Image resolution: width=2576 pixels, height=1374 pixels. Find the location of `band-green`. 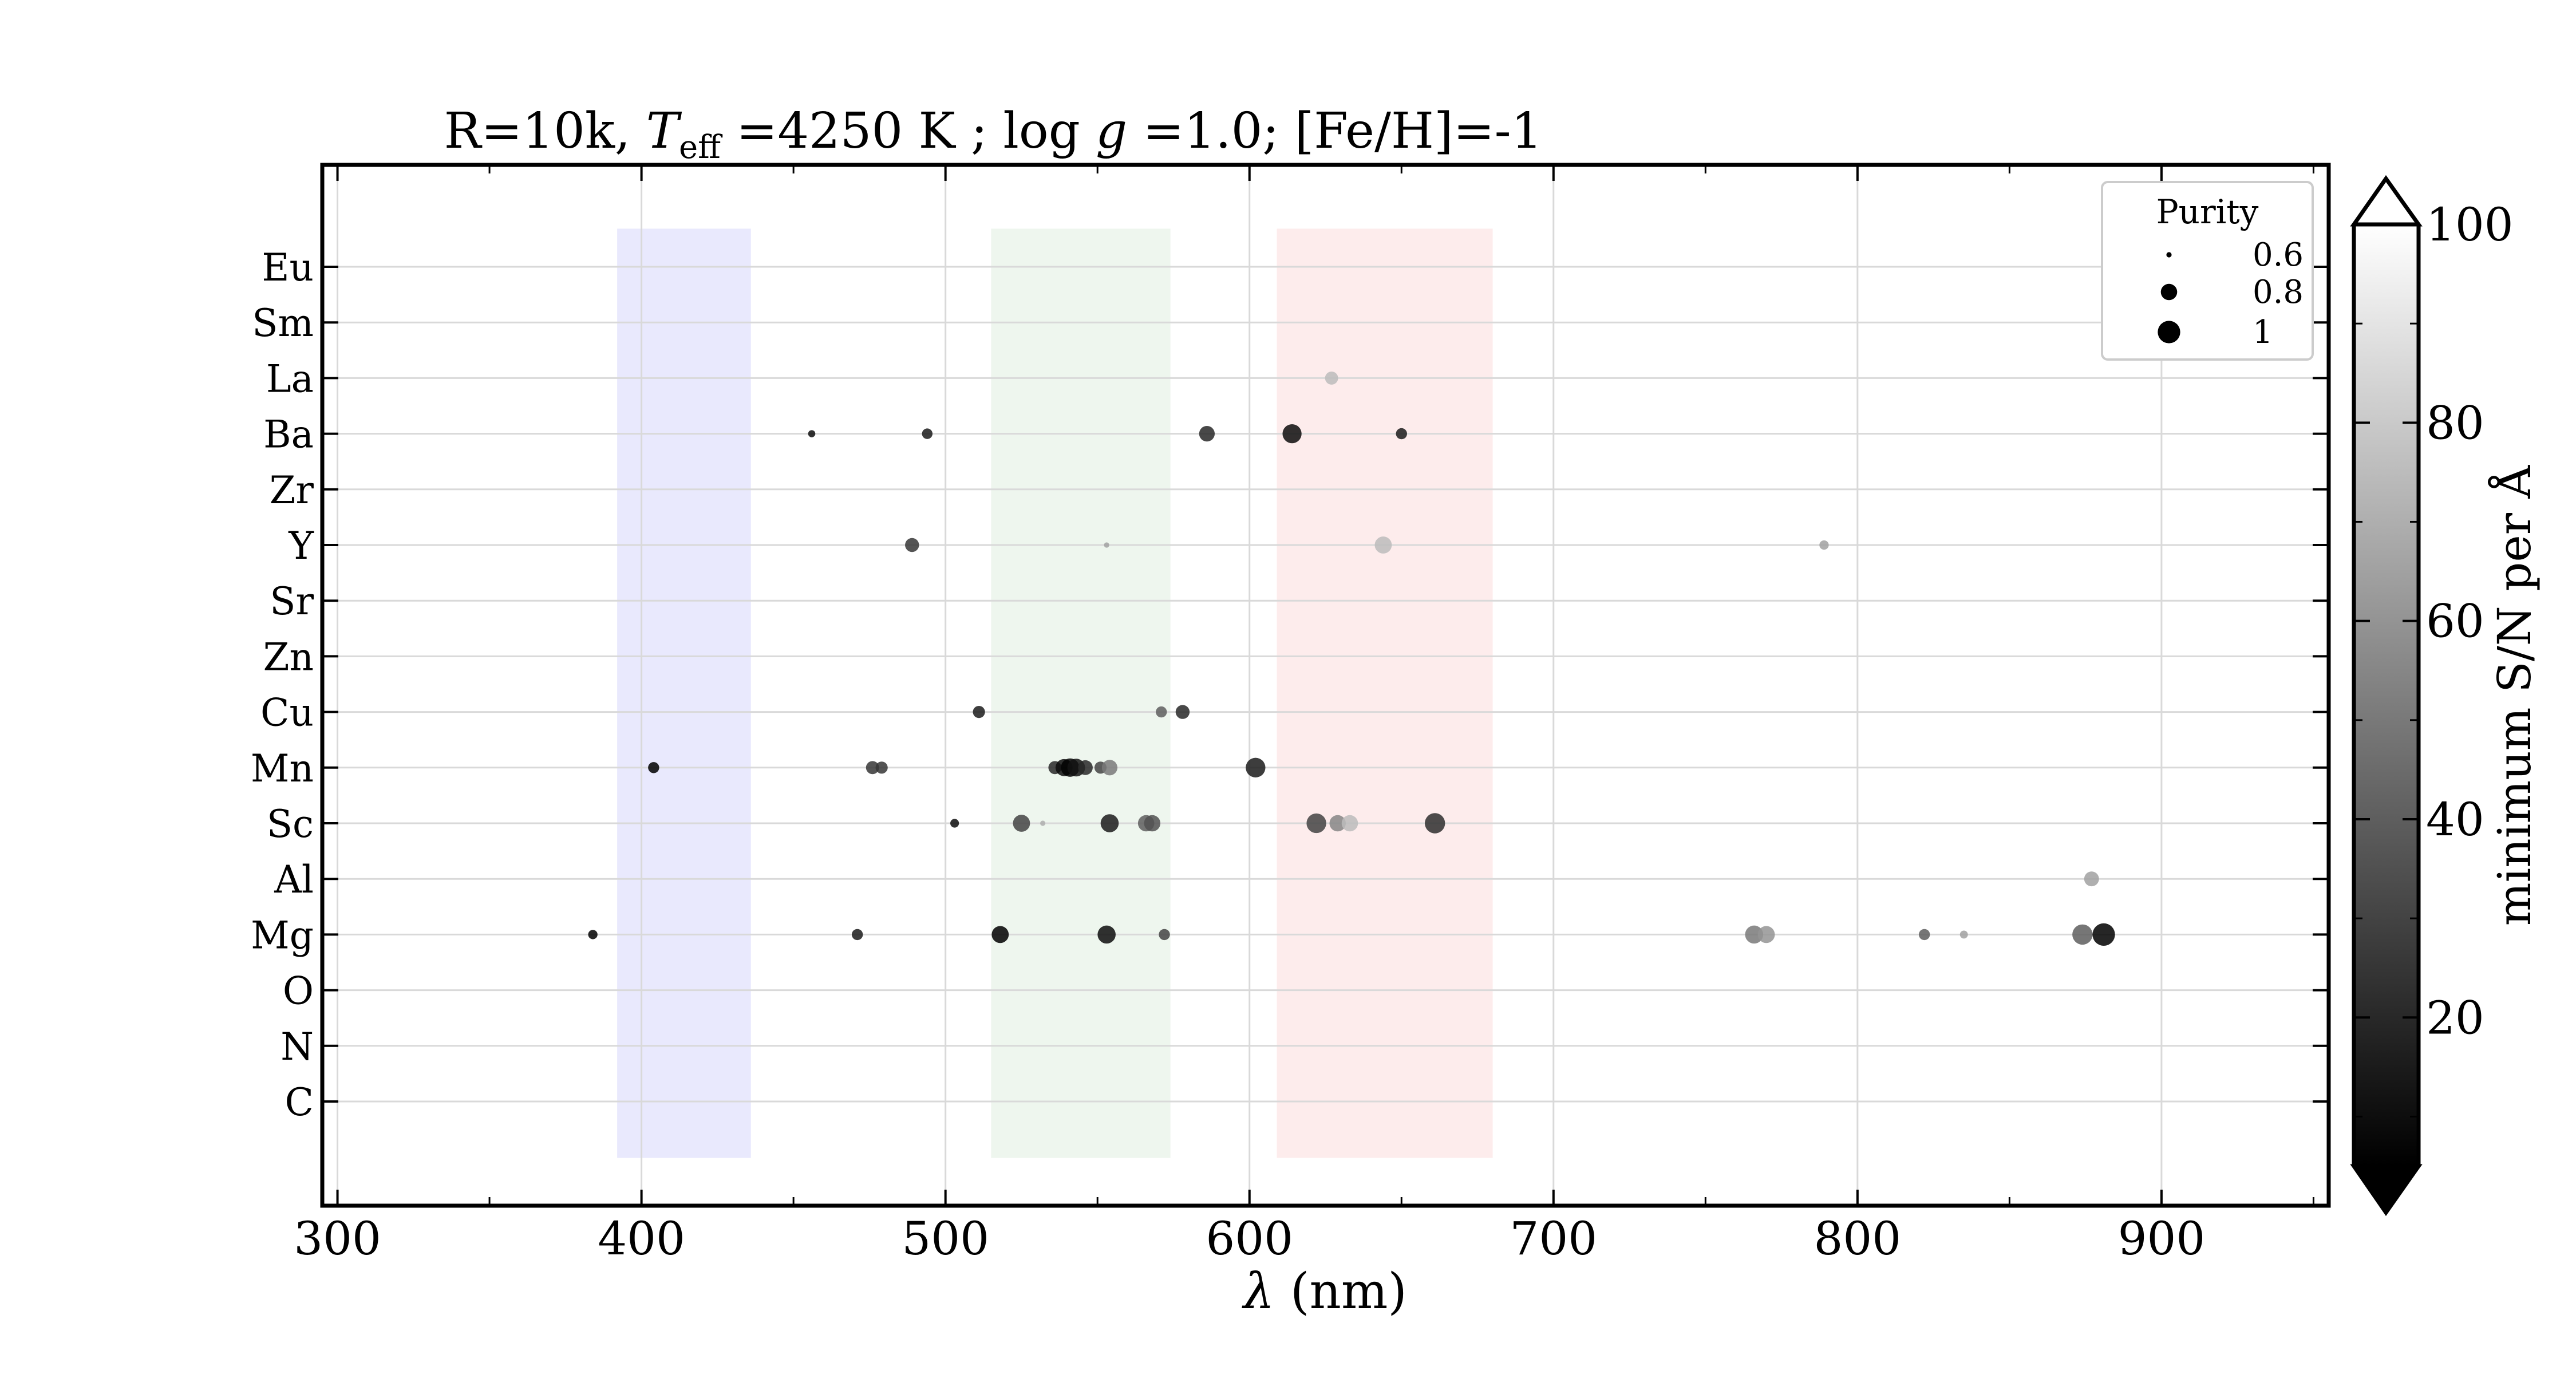

band-green is located at coordinates (1081, 693).